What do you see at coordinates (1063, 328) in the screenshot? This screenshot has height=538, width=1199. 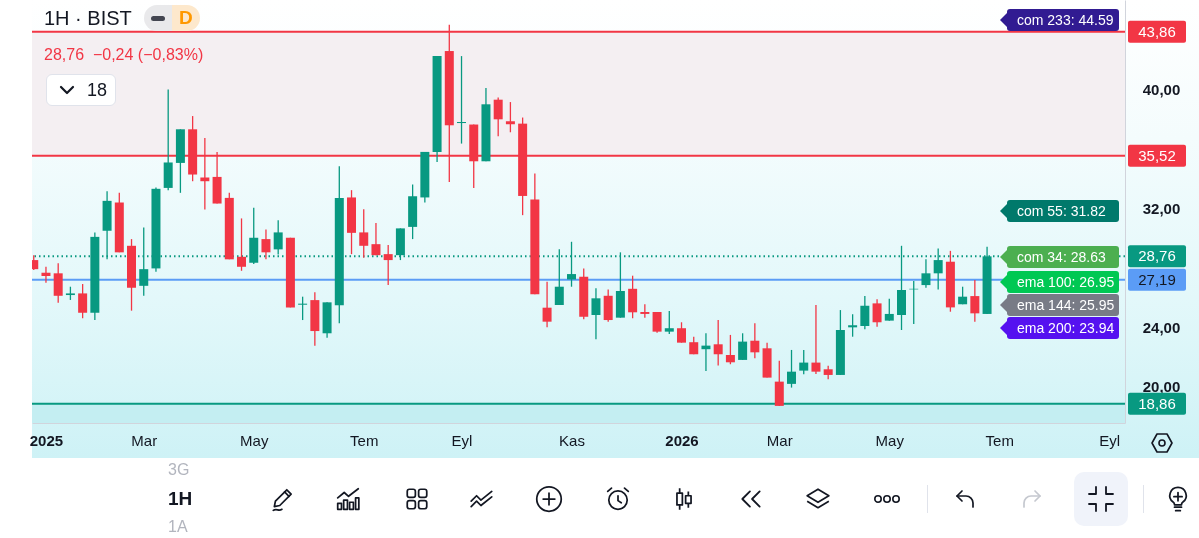 I see `annotation: ema 200: 23.94` at bounding box center [1063, 328].